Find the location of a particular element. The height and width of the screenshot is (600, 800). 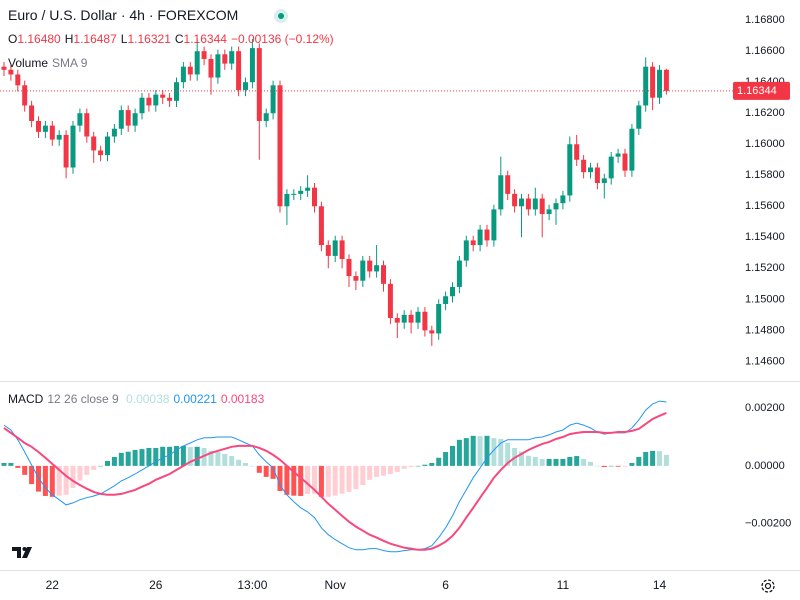

macd-value: 0.00221 is located at coordinates (195, 399).